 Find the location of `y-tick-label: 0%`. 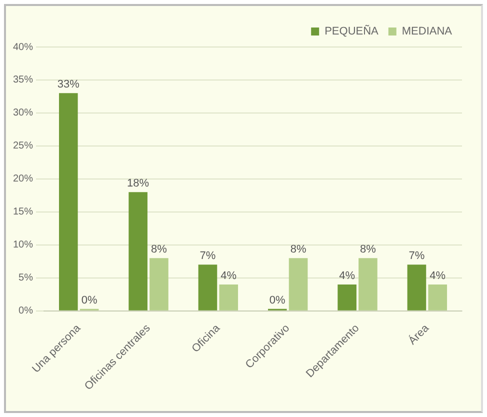

y-tick-label: 0% is located at coordinates (26, 311).